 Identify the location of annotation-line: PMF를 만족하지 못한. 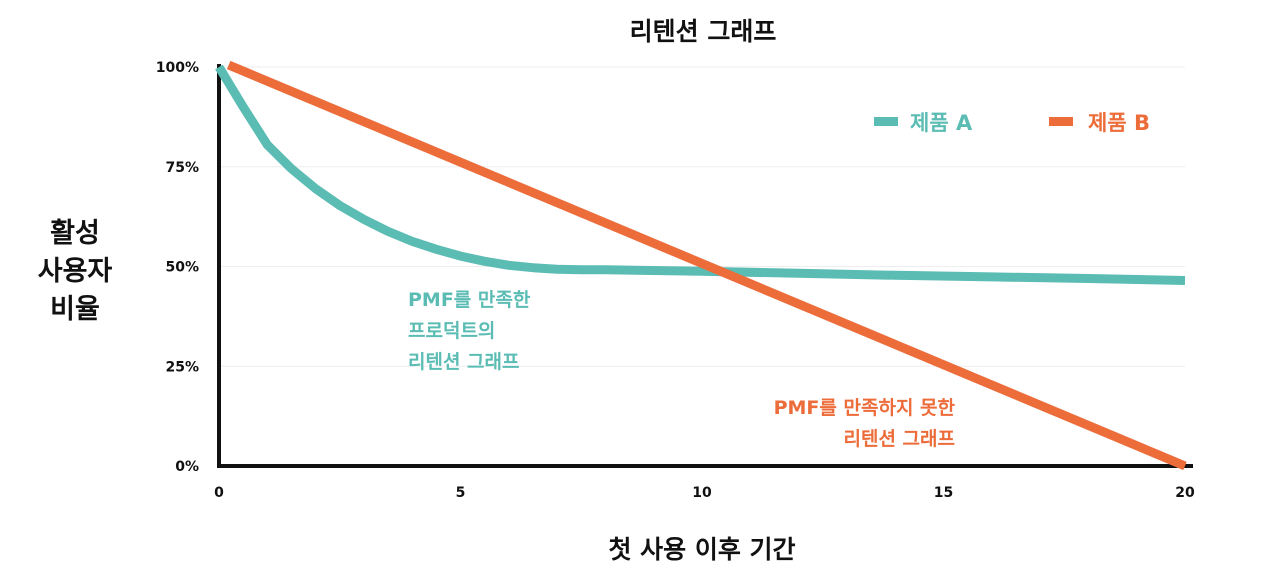
(865, 408).